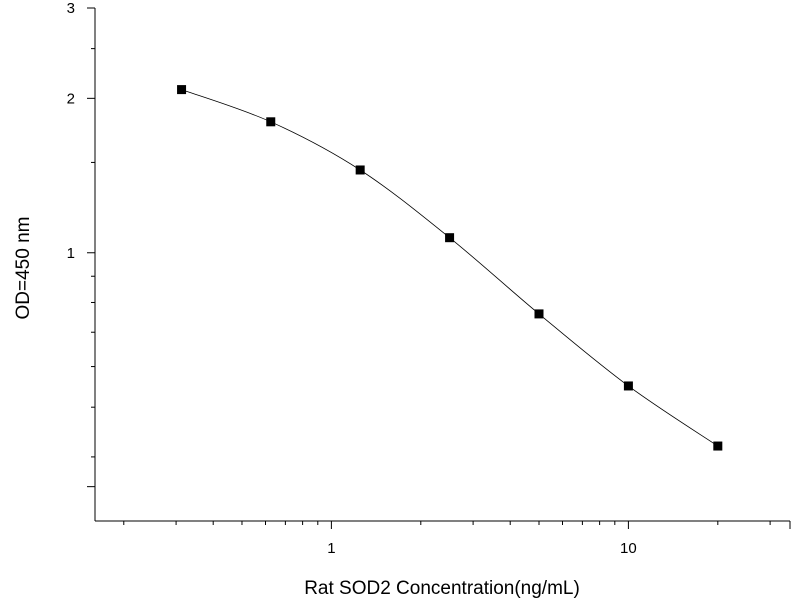 This screenshot has width=800, height=600. What do you see at coordinates (71, 98) in the screenshot?
I see `y-tick-label: 2` at bounding box center [71, 98].